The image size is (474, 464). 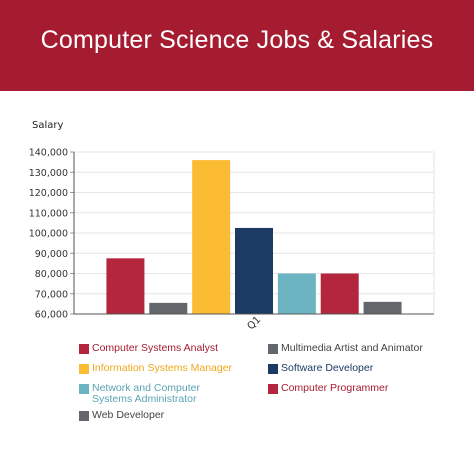 I want to click on legend-label: Software Developer, so click(x=327, y=368).